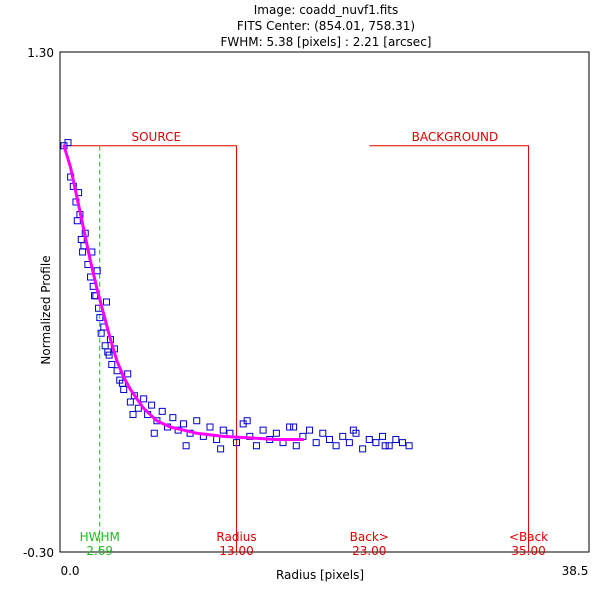  What do you see at coordinates (455, 137) in the screenshot?
I see `region-background-label: BACKGROUND` at bounding box center [455, 137].